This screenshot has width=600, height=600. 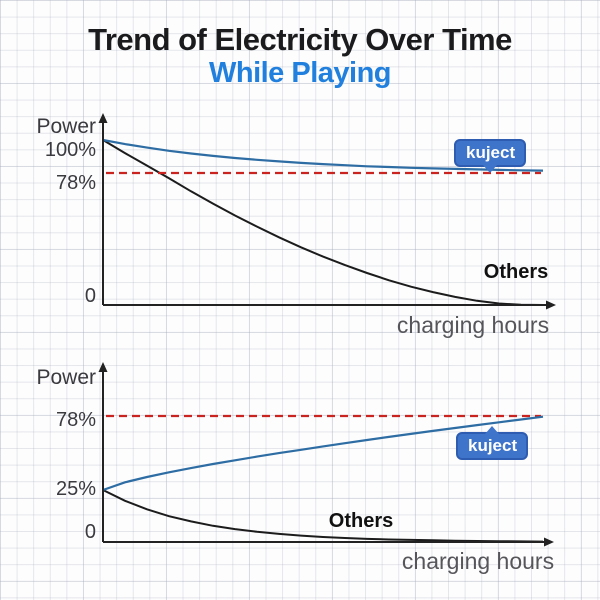 What do you see at coordinates (323, 155) in the screenshot?
I see `chart1-kuject-line` at bounding box center [323, 155].